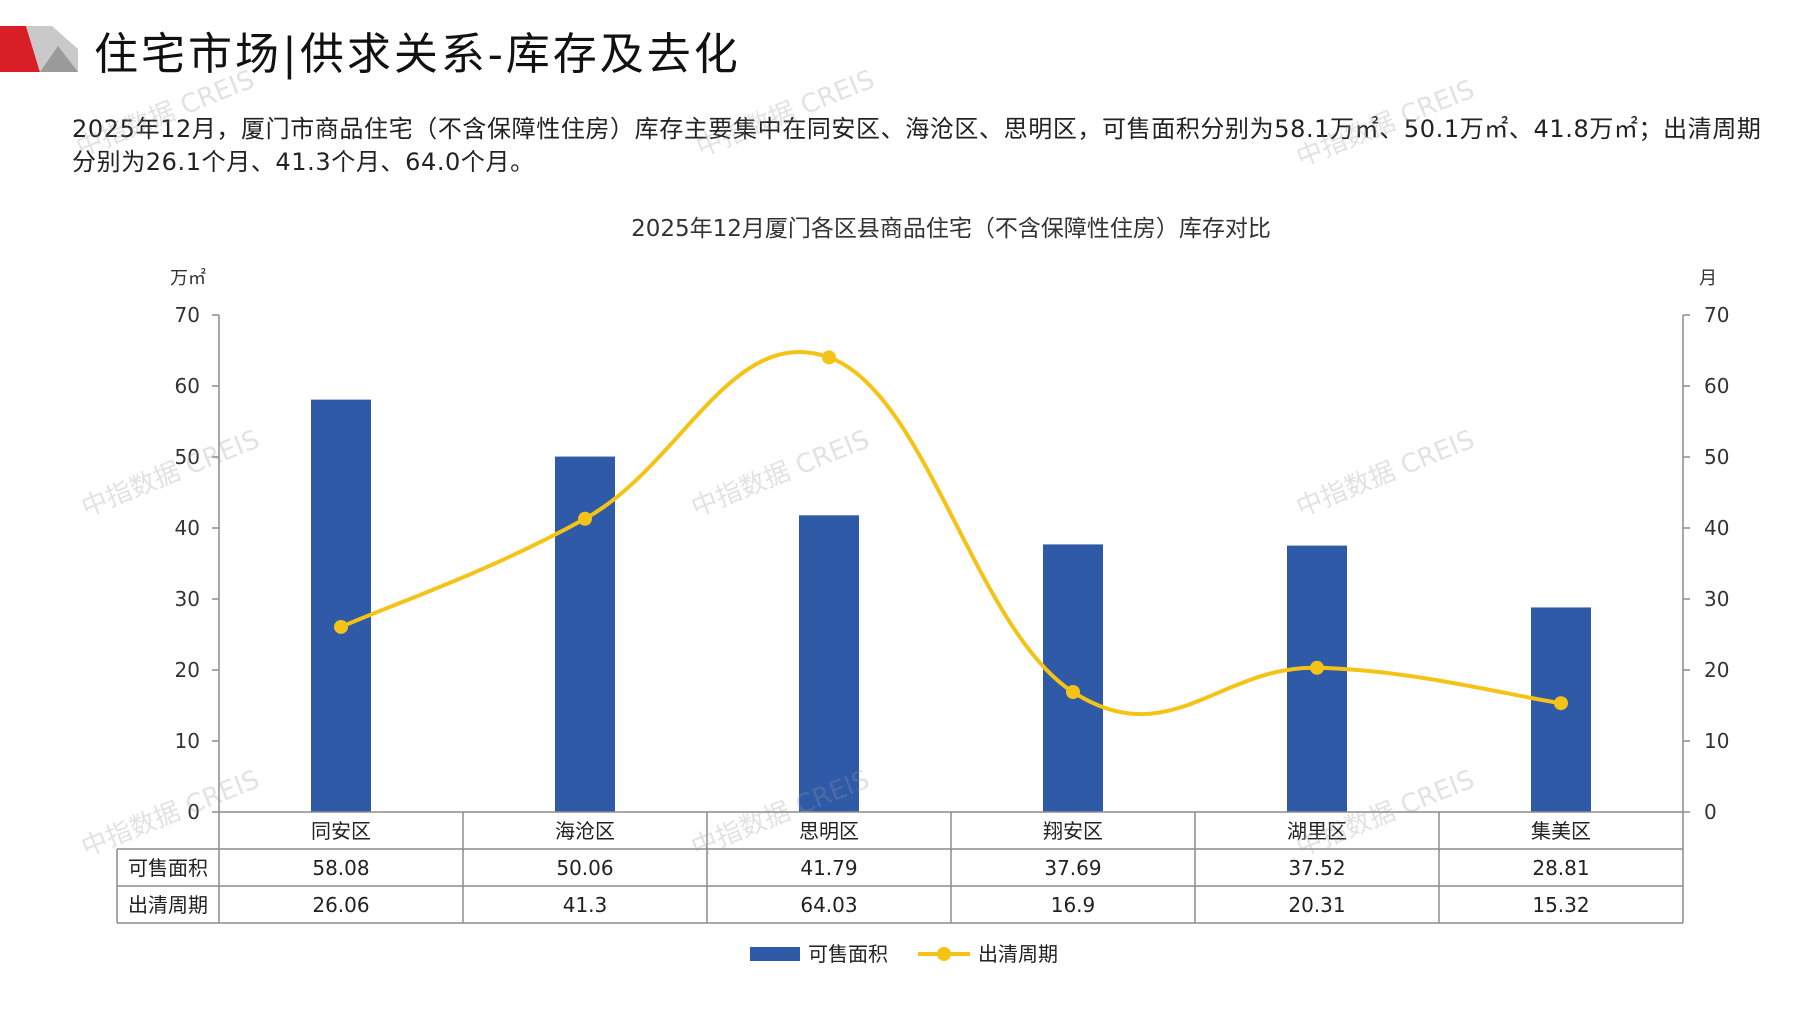 Image resolution: width=1797 pixels, height=1010 pixels. What do you see at coordinates (1716, 528) in the screenshot?
I see `y-right-tick-label: 40` at bounding box center [1716, 528].